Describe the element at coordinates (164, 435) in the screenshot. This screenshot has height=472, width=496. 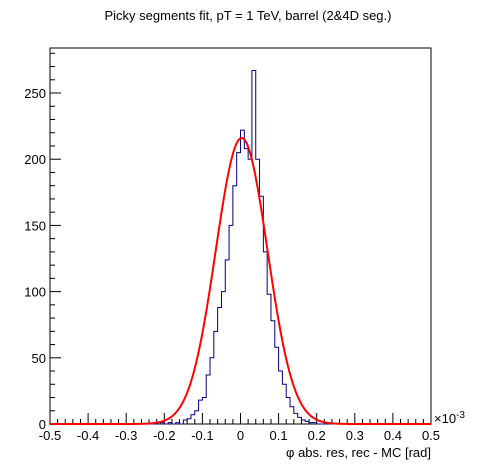
I see `x-tick-label: -0.2` at that location.